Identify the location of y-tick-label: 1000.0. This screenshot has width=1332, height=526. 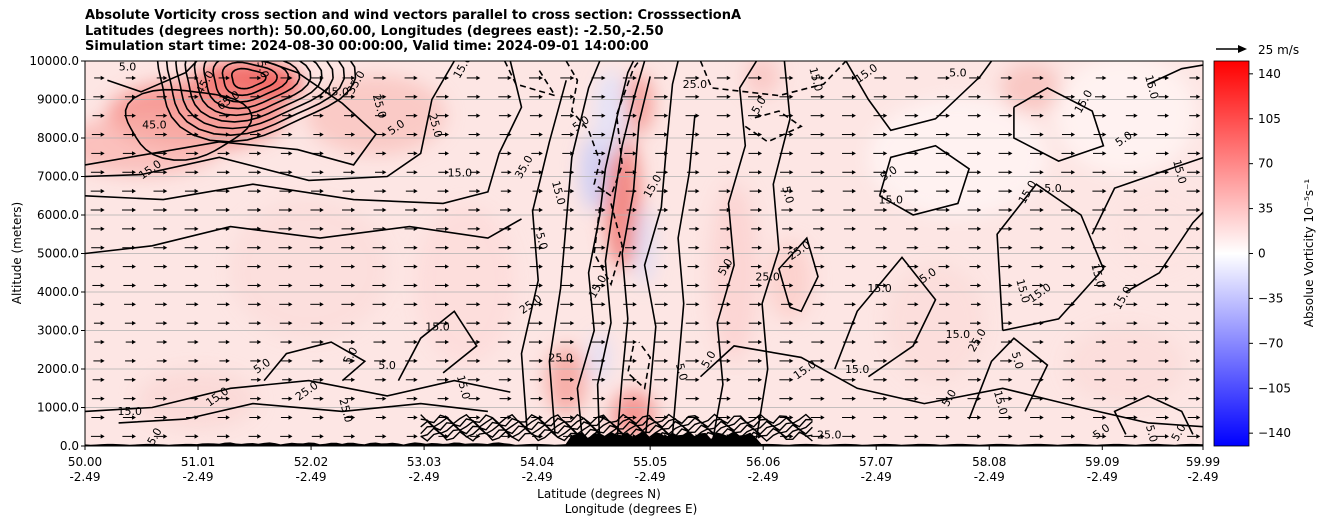
(58, 408).